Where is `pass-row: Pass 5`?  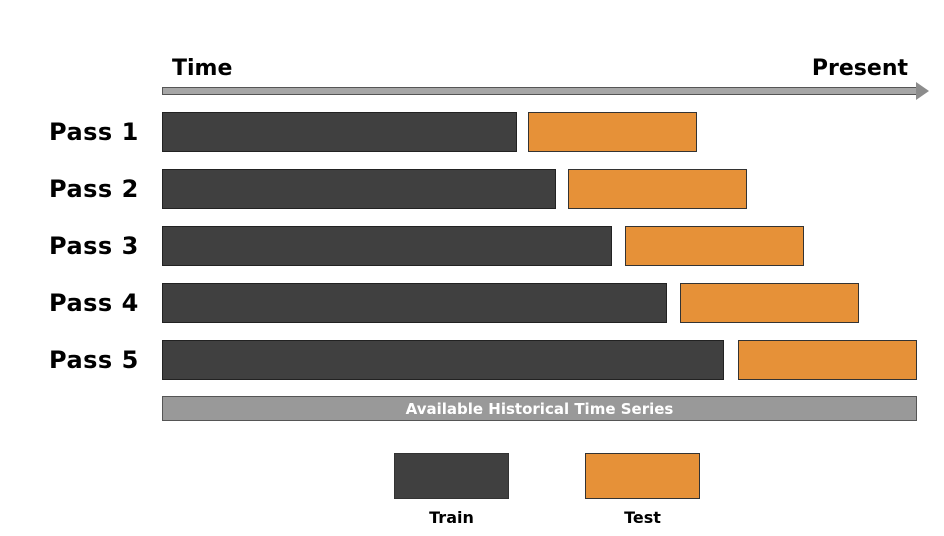 pass-row: Pass 5 is located at coordinates (472, 360).